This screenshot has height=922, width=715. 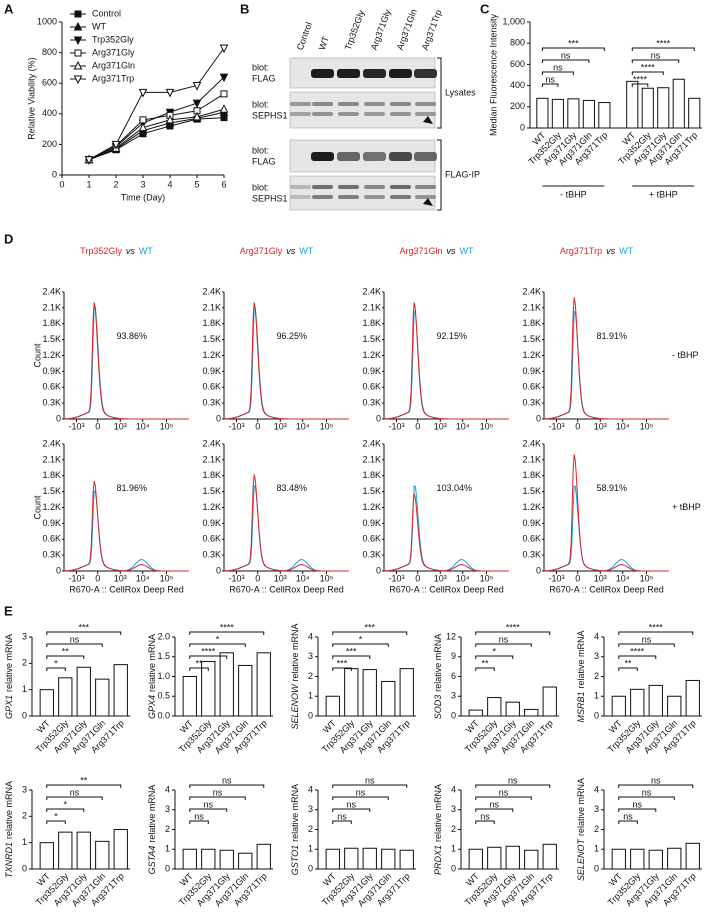 What do you see at coordinates (156, 127) in the screenshot?
I see `series-line` at bounding box center [156, 127].